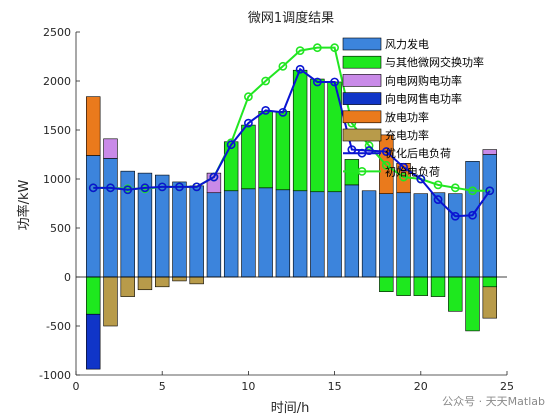 This screenshot has height=420, width=560. I want to click on point-优化后电负荷-15, so click(334, 82).